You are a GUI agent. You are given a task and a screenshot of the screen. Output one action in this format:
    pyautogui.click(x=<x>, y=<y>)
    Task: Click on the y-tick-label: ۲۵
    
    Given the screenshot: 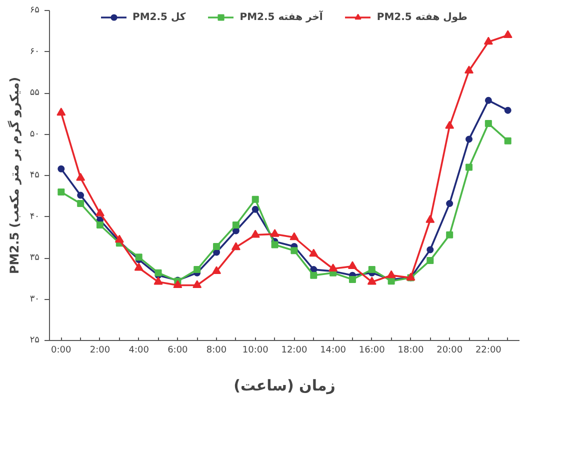 What is the action you would take?
    pyautogui.click(x=35, y=341)
    